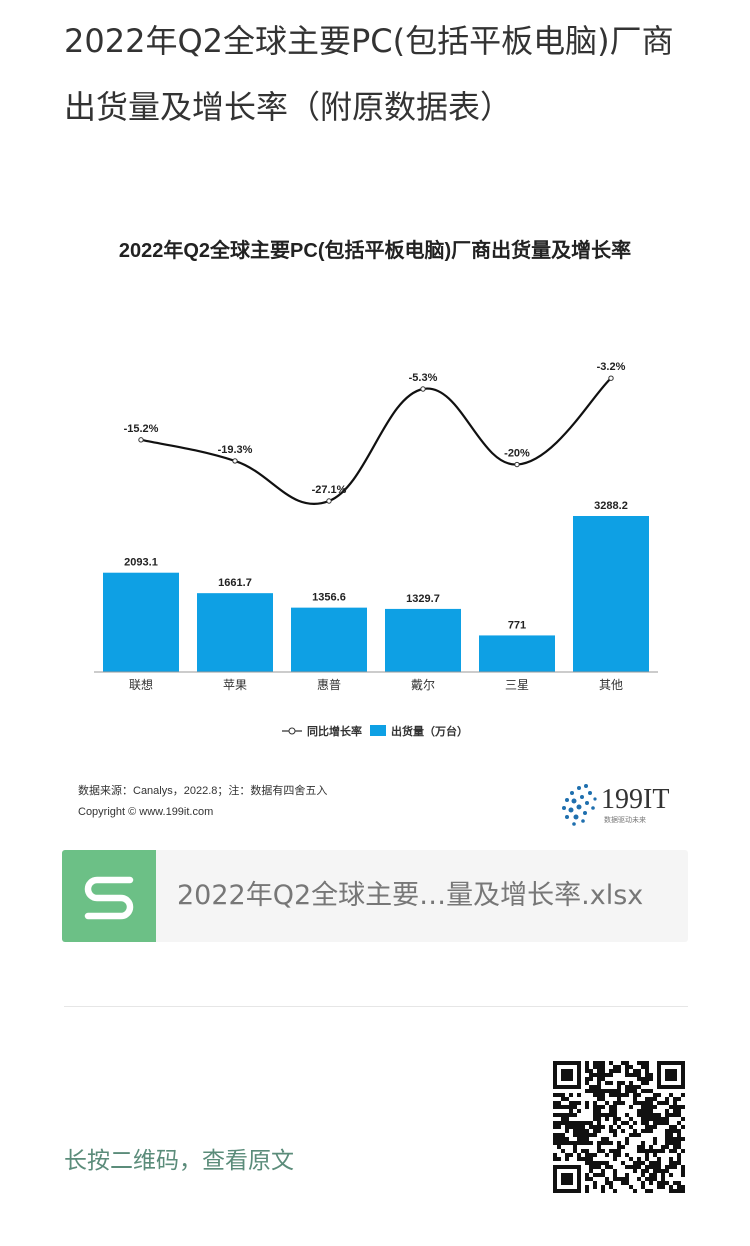  I want to click on line-value-label: -3.2%, so click(611, 367).